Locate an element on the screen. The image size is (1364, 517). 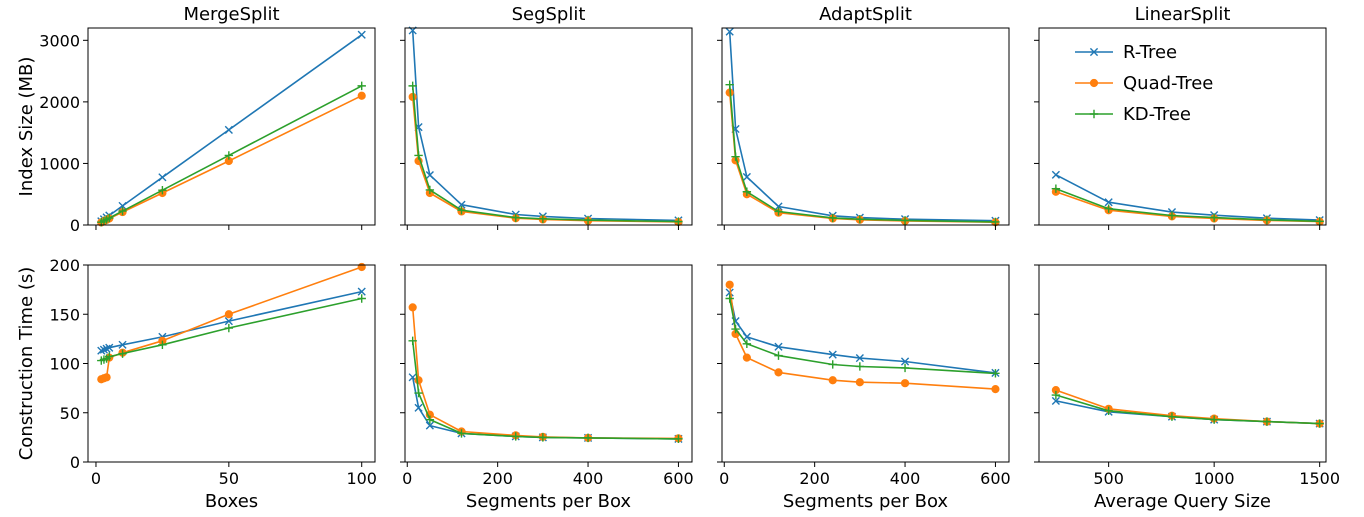
panel-row2-col3: 0 200 400 600 is located at coordinates (864, 376).